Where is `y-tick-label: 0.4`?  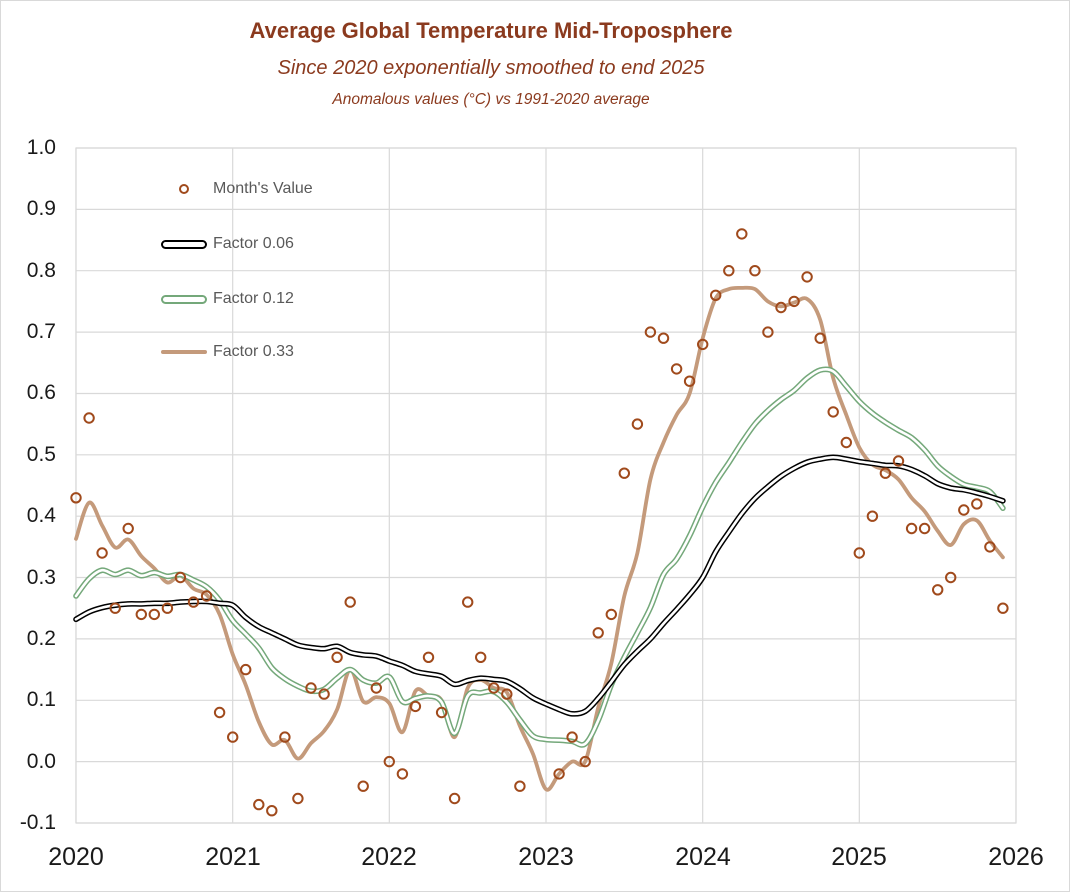 y-tick-label: 0.4 is located at coordinates (41, 515).